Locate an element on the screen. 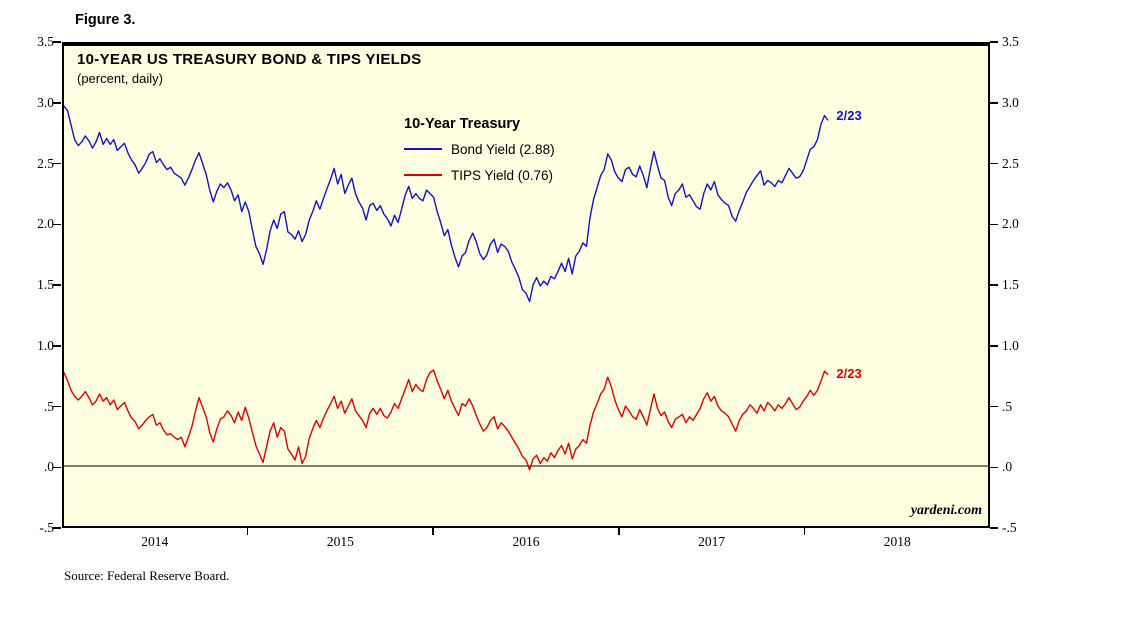 The width and height of the screenshot is (1138, 621). bond-end-date-label: 2/23 is located at coordinates (849, 116).